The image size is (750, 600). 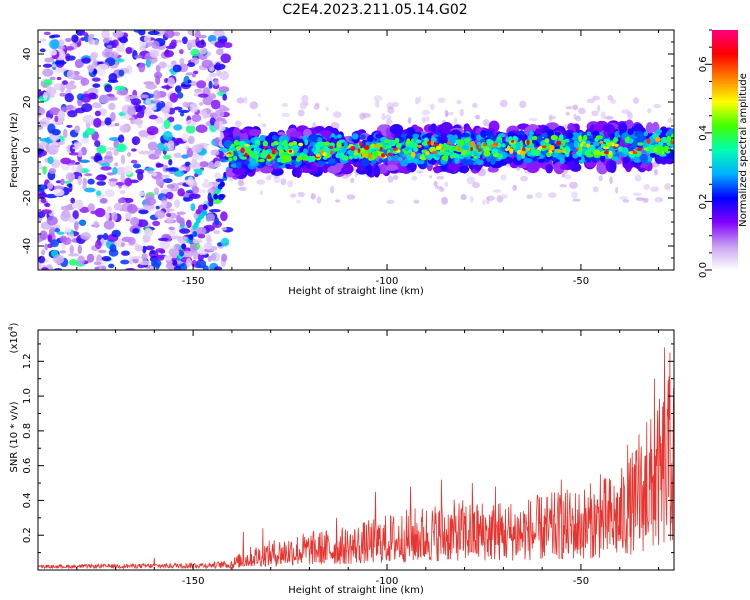 I want to click on snr-x-tick-label: -50, so click(x=581, y=581).